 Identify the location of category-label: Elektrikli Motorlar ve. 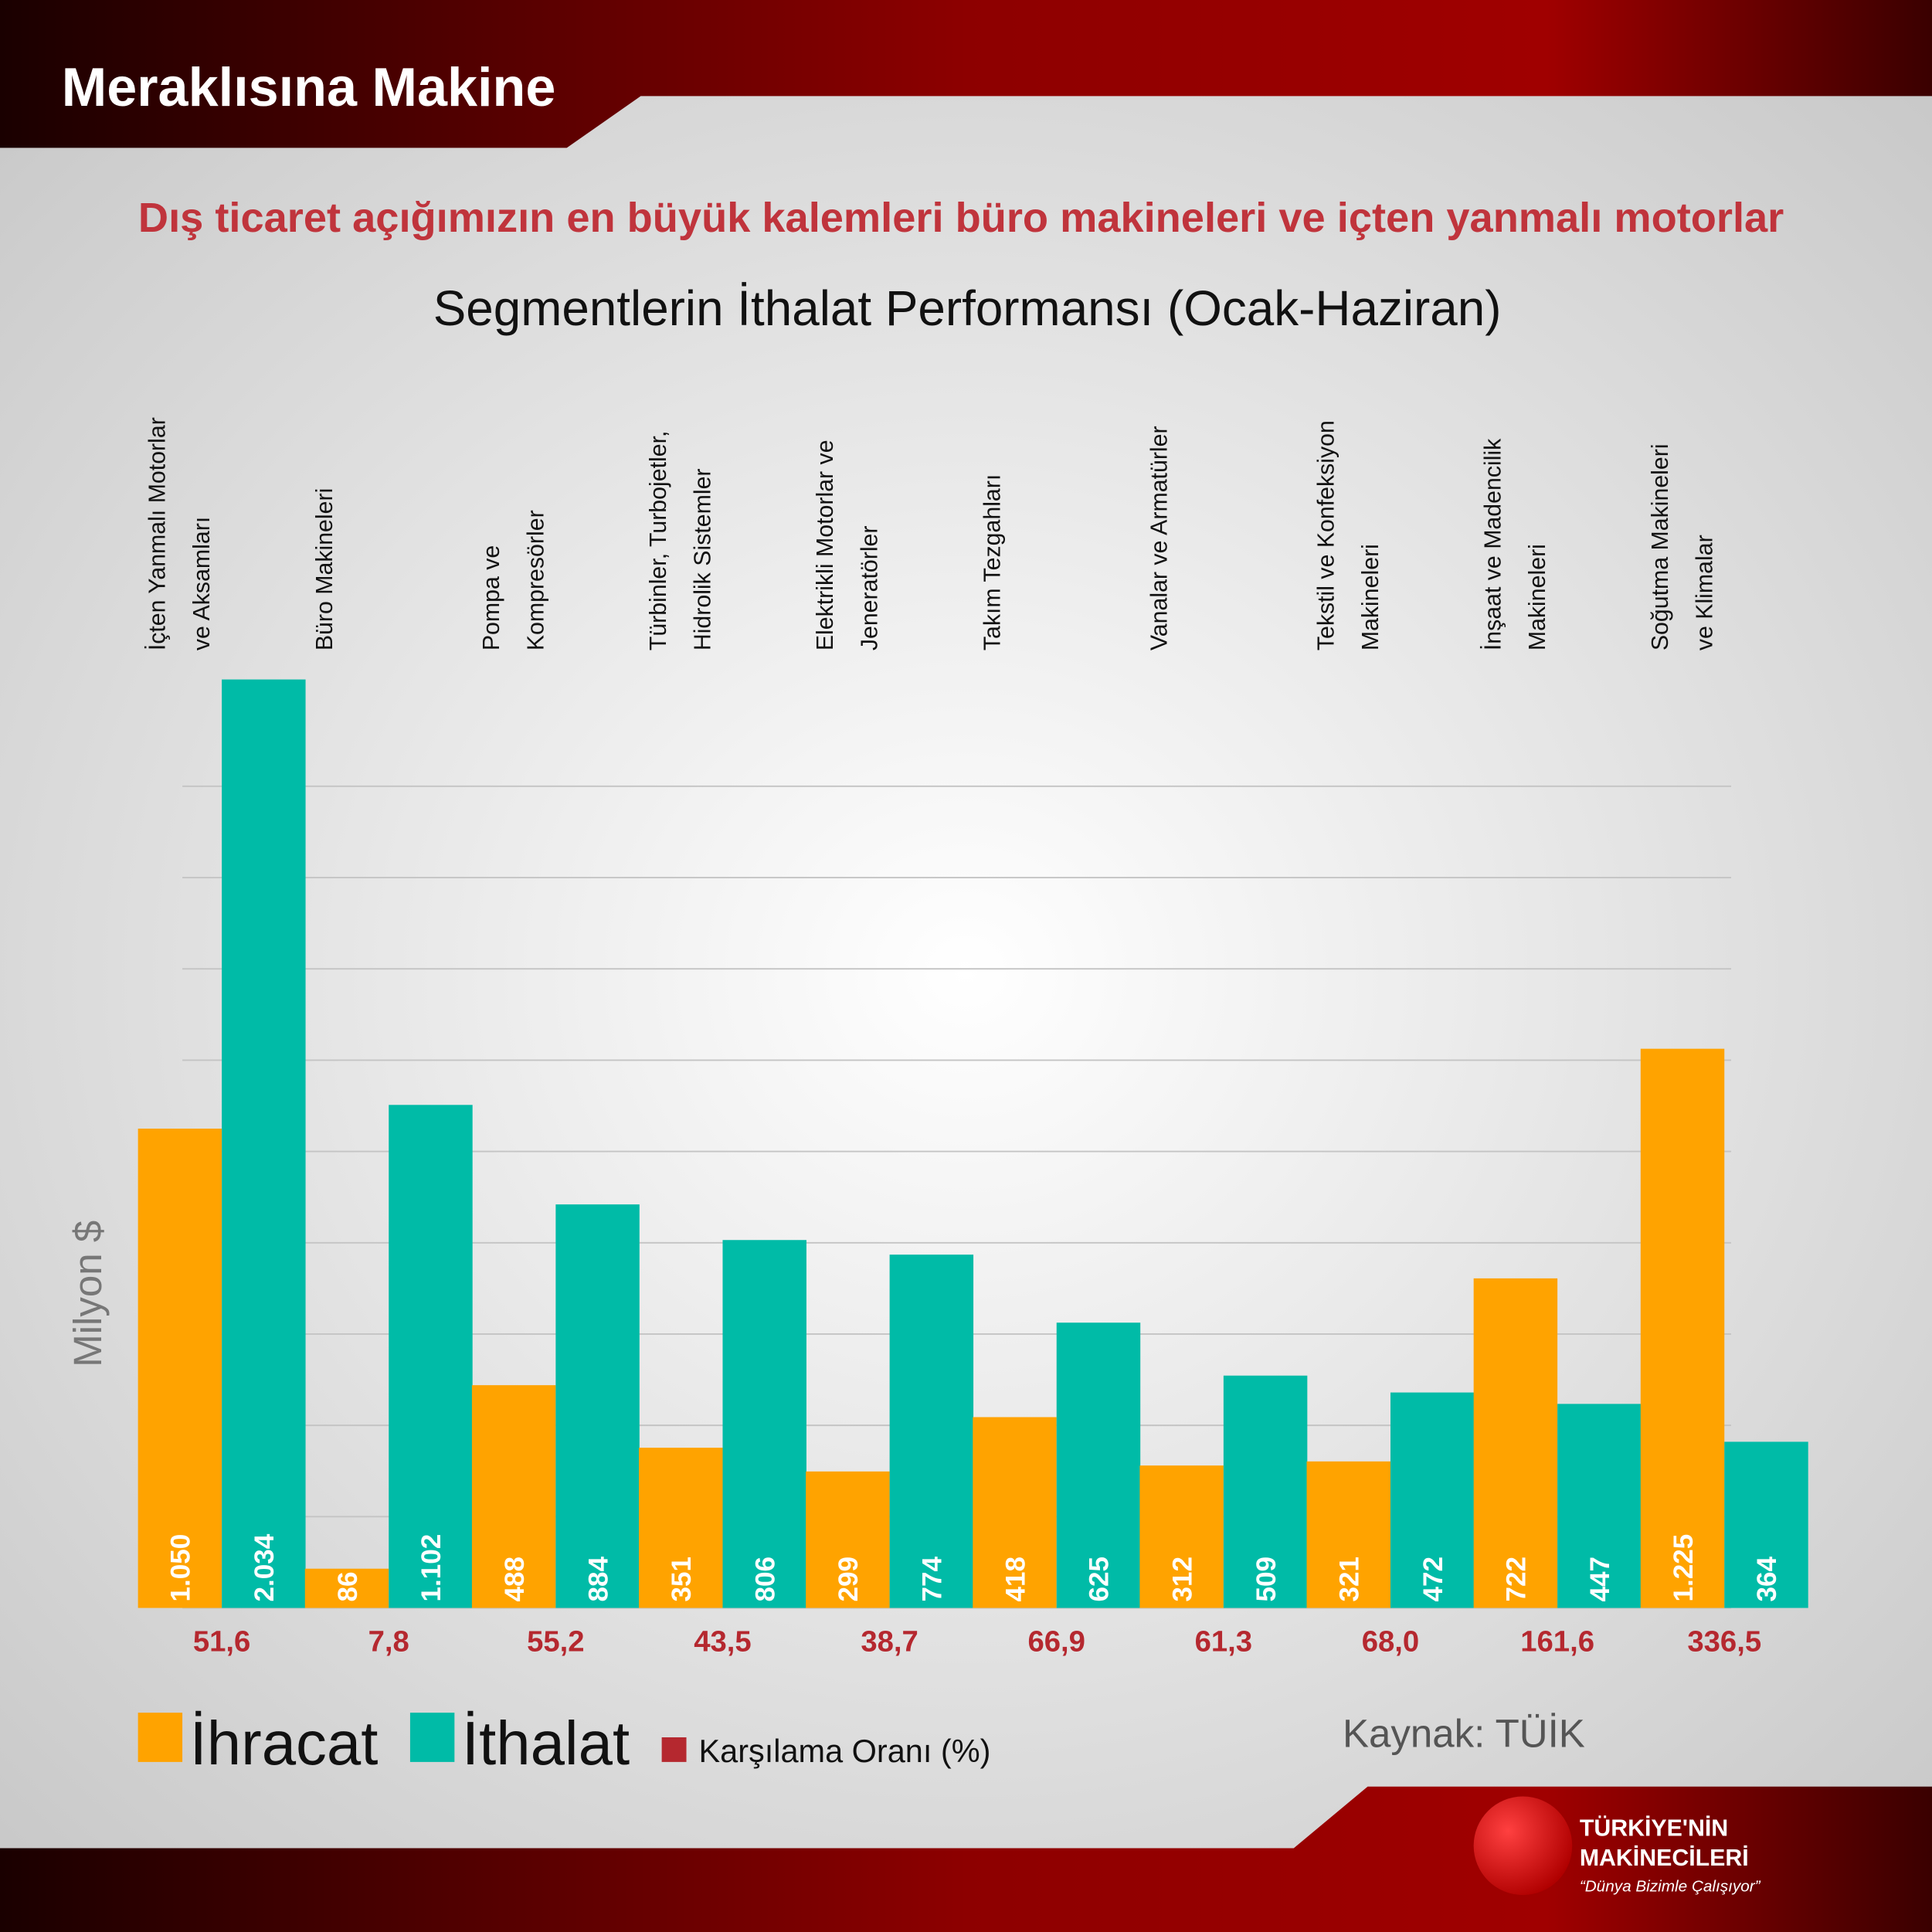
(826, 545).